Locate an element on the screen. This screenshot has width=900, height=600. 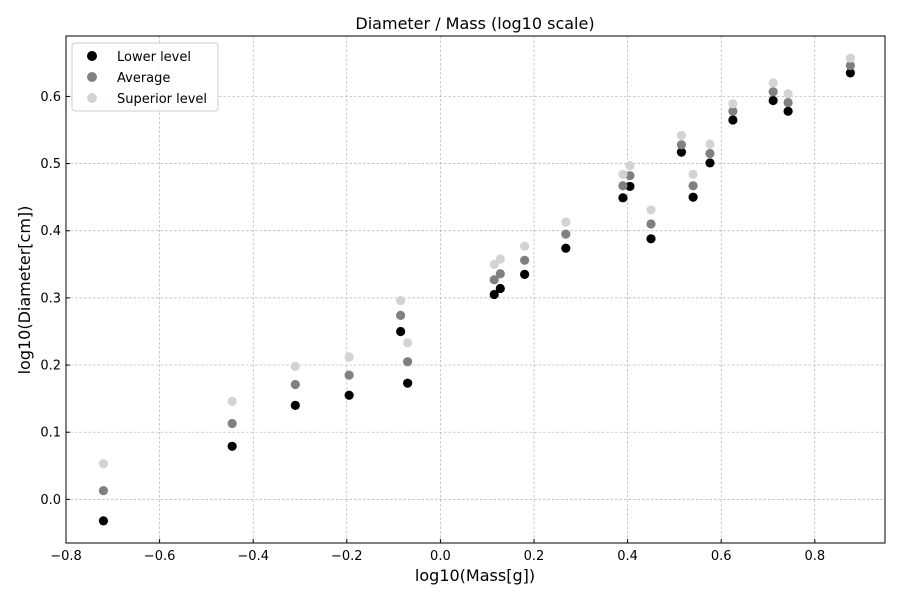
legend-label-superior-level: Superior level is located at coordinates (162, 99).